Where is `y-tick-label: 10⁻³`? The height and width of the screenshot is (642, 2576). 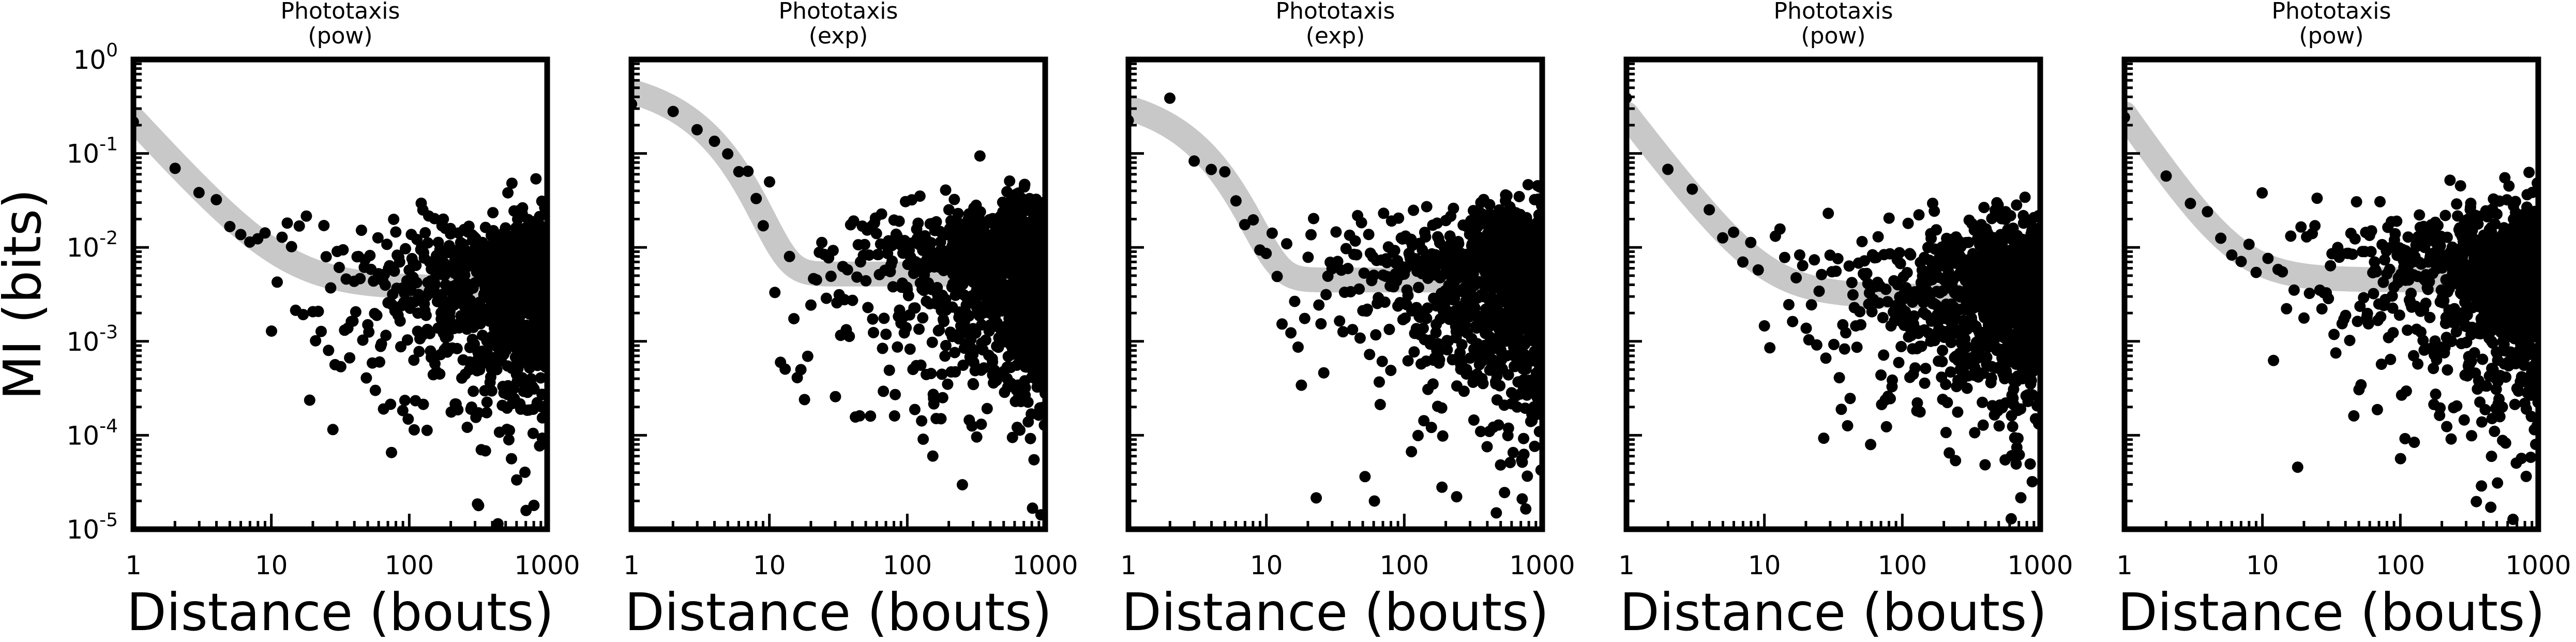
y-tick-label: 10⁻³ is located at coordinates (92, 339).